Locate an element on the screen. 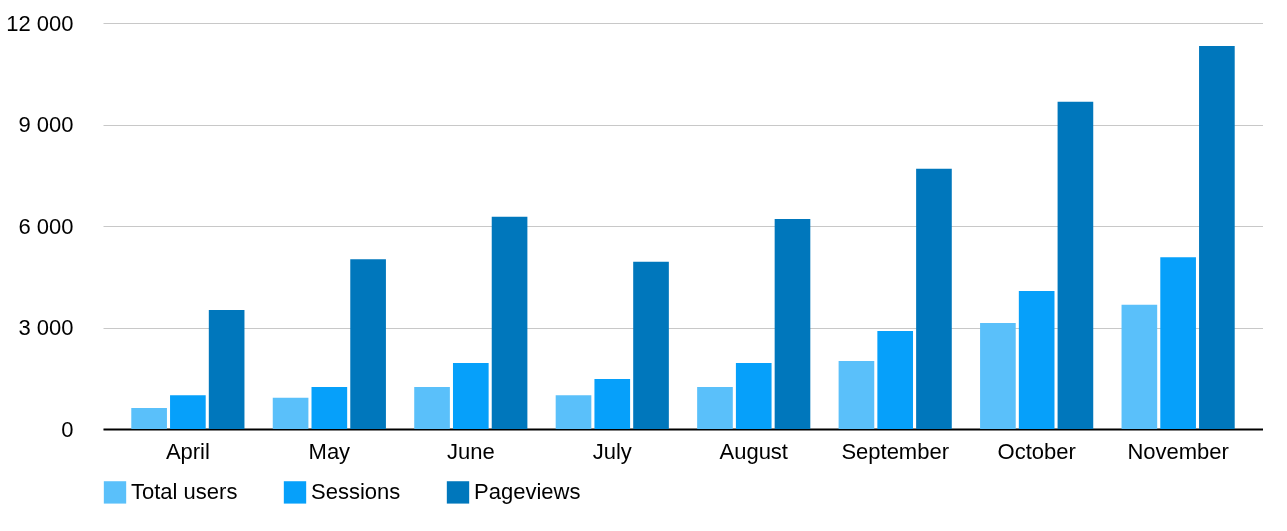 This screenshot has width=1287, height=531. x-tick-label: October is located at coordinates (1036, 451).